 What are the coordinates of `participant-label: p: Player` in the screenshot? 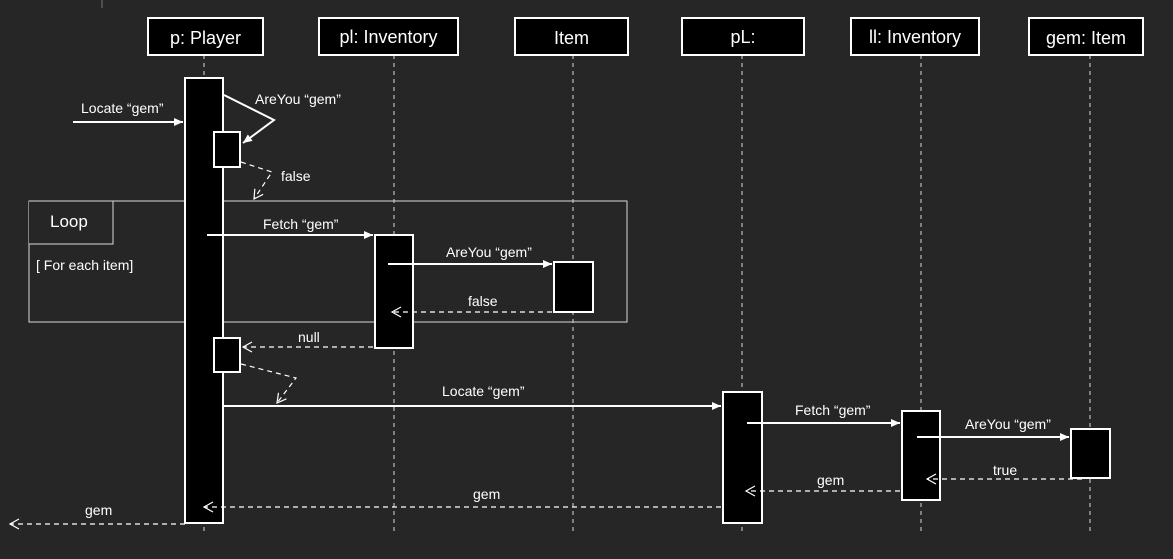 It's located at (205, 38).